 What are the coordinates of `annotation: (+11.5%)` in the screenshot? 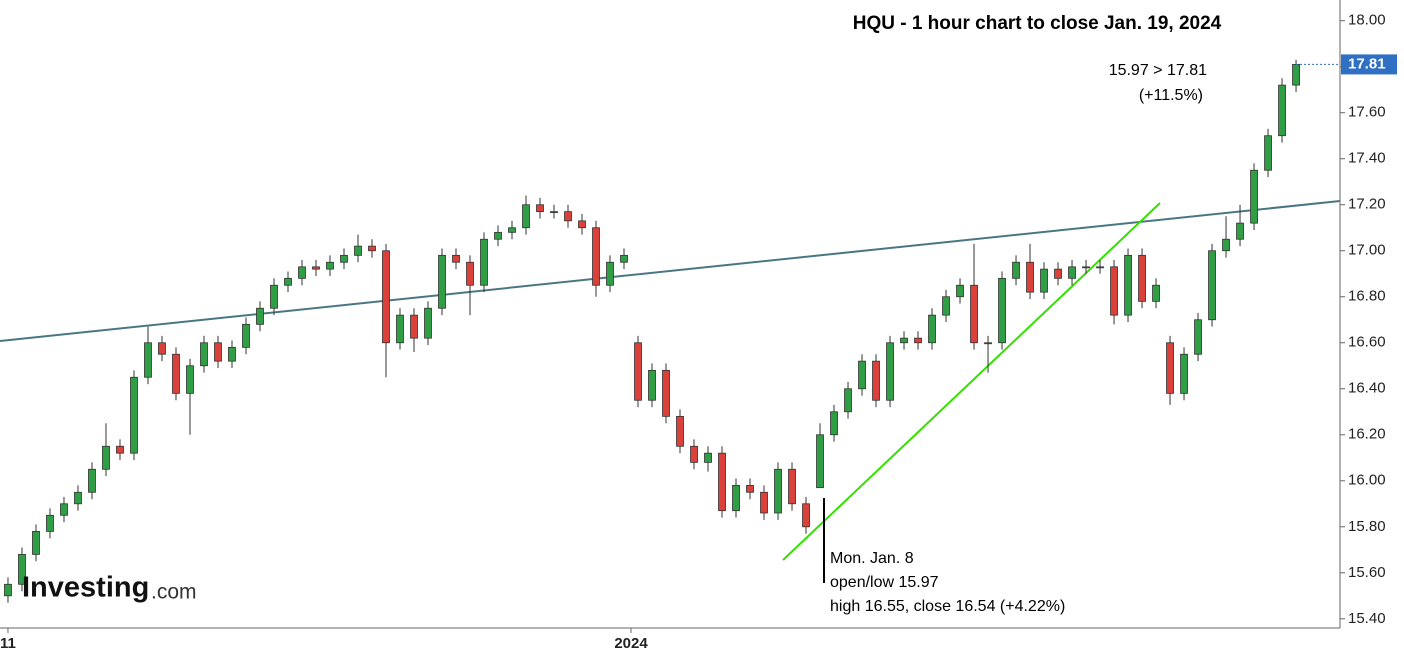 It's located at (1171, 95).